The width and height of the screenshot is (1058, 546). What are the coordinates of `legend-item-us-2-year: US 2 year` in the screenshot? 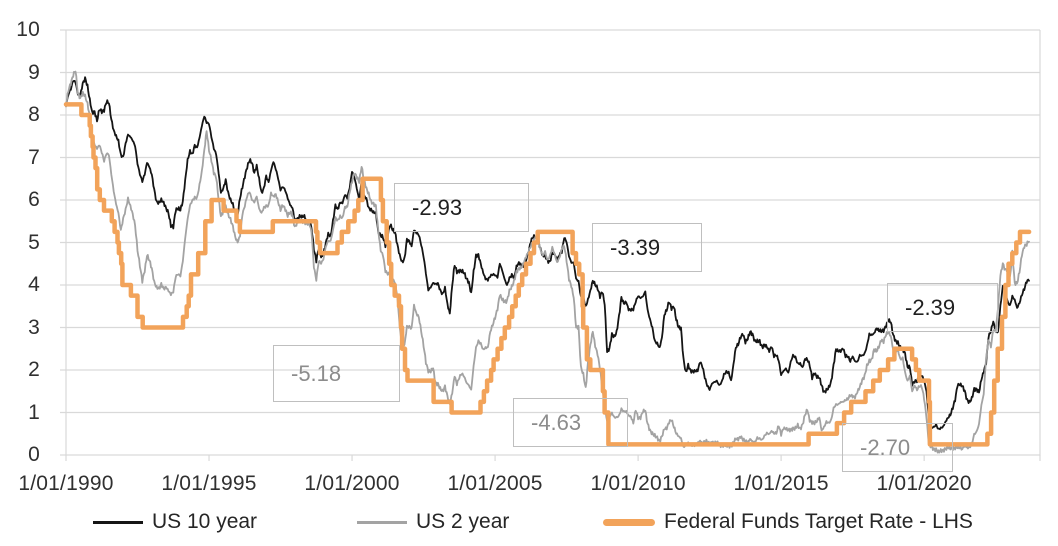 It's located at (433, 522).